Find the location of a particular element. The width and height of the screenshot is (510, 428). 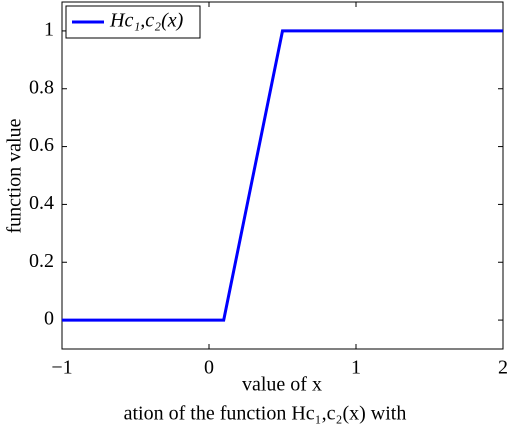

x-axis-label: value of x is located at coordinates (282, 385).